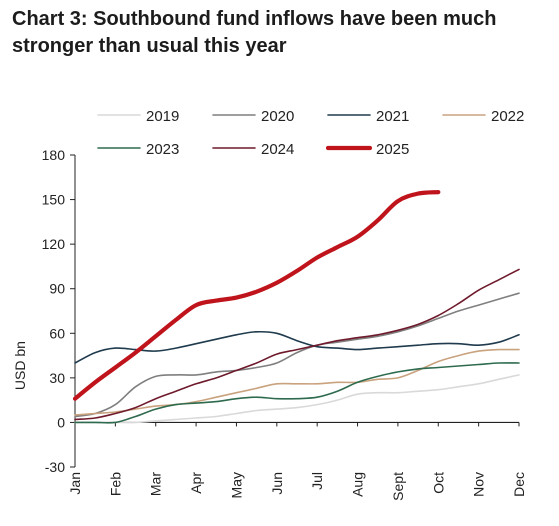 This screenshot has height=526, width=559. I want to click on legend: 2019 2020 2021 2022 2023 2024 2025, so click(310, 133).